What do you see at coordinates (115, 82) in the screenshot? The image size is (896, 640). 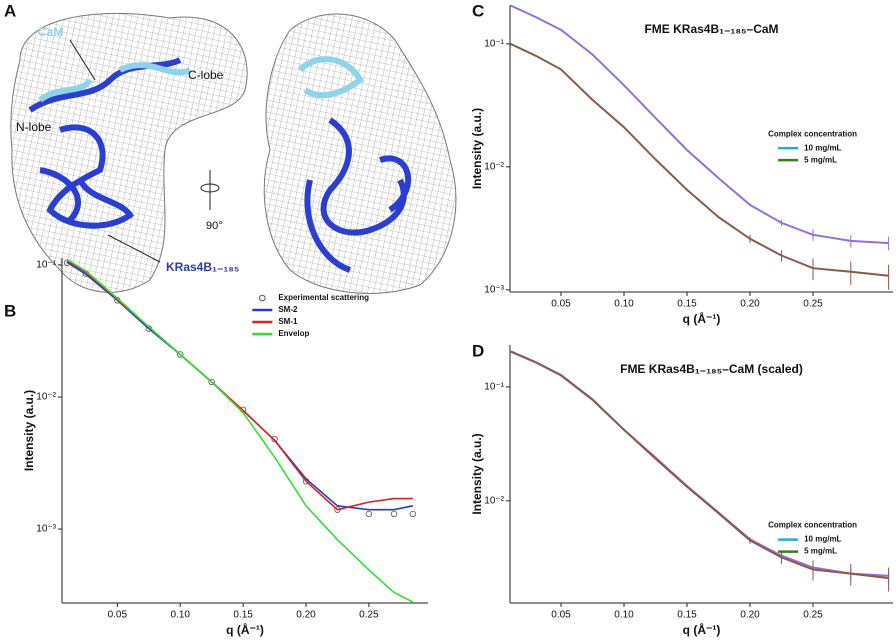 I see `cam-ribbon` at bounding box center [115, 82].